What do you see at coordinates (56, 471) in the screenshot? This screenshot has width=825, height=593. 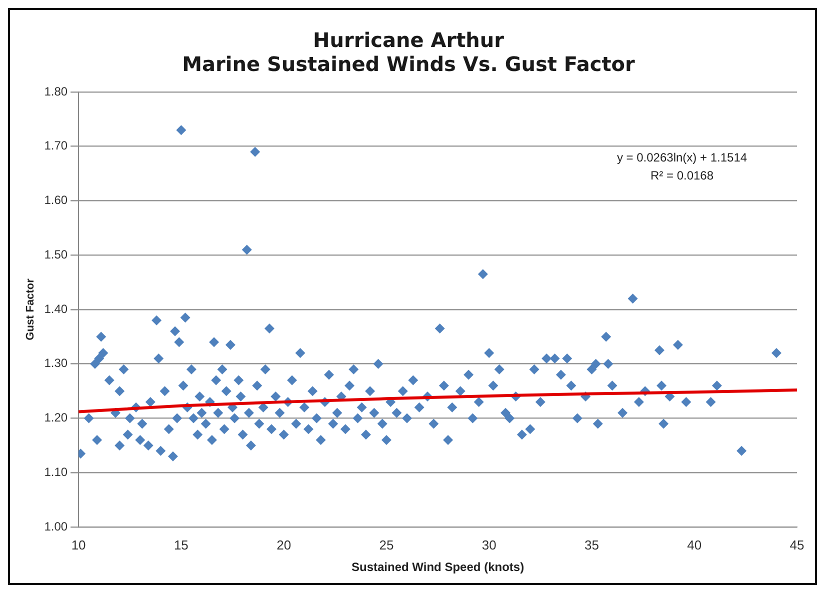 I see `y-tick-label: 1.10` at bounding box center [56, 471].